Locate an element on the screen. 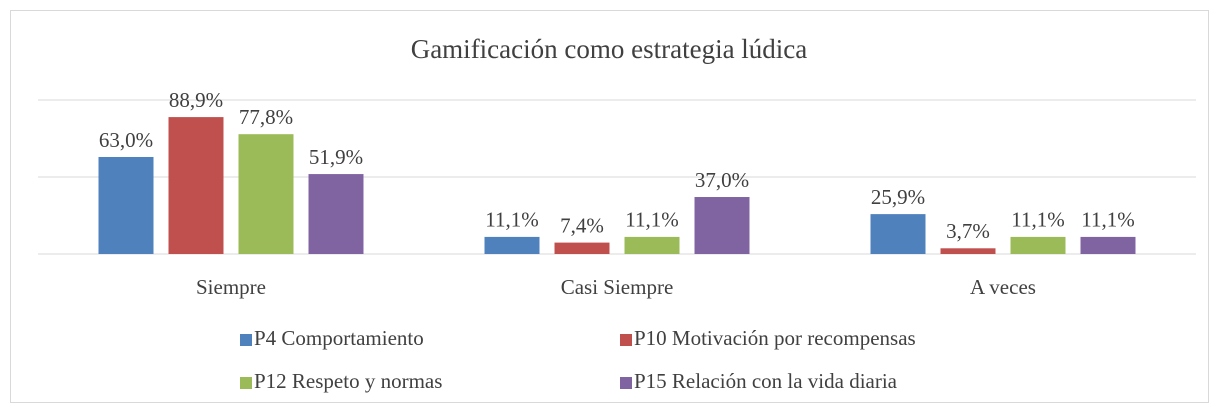 Image resolution: width=1219 pixels, height=414 pixels. legend-label: P10 Motivación por recompensas is located at coordinates (775, 338).